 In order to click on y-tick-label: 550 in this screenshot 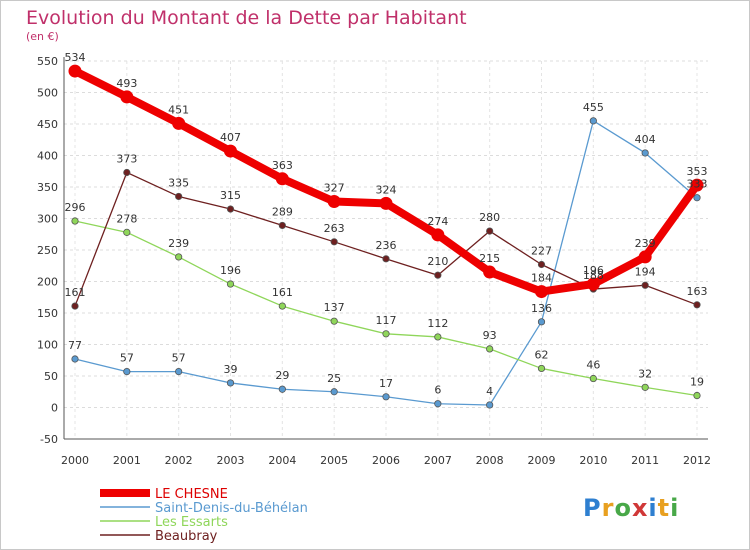, I will do `click(47, 61)`.